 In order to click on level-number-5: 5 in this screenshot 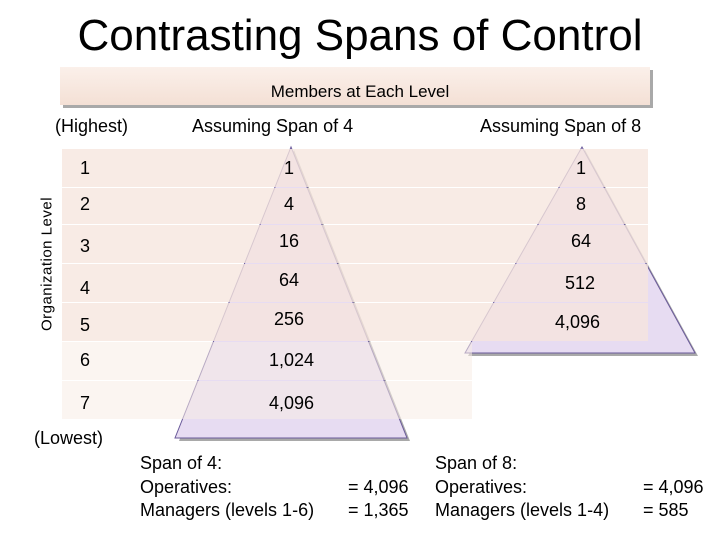, I will do `click(85, 325)`.